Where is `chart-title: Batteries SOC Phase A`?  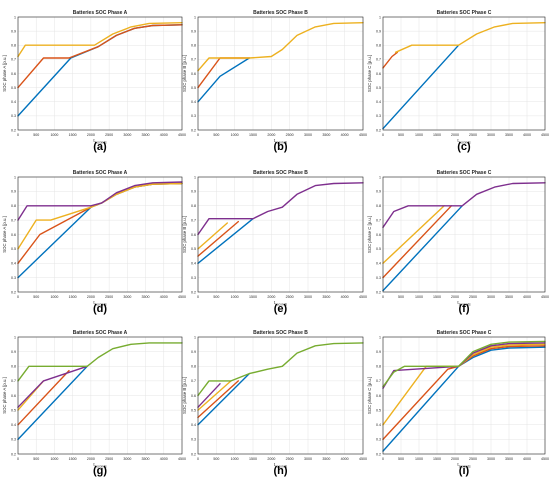
chart-title: Batteries SOC Phase A is located at coordinates (100, 173).